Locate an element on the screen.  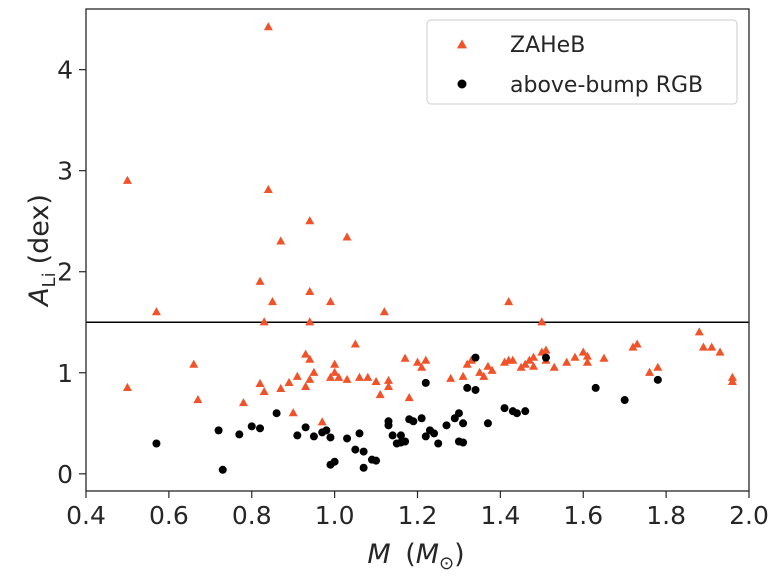
x-tick-label: 1.8 is located at coordinates (666, 515).